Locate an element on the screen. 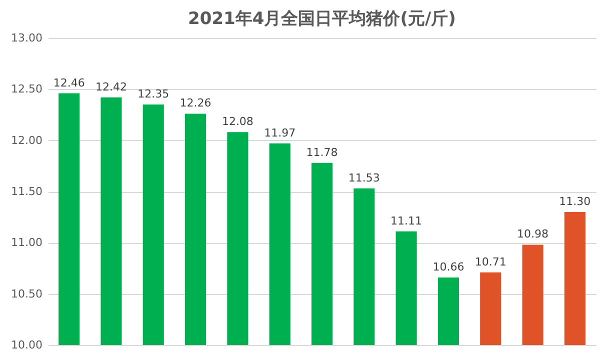 The height and width of the screenshot is (360, 616). data-label: 11.78 is located at coordinates (322, 152).